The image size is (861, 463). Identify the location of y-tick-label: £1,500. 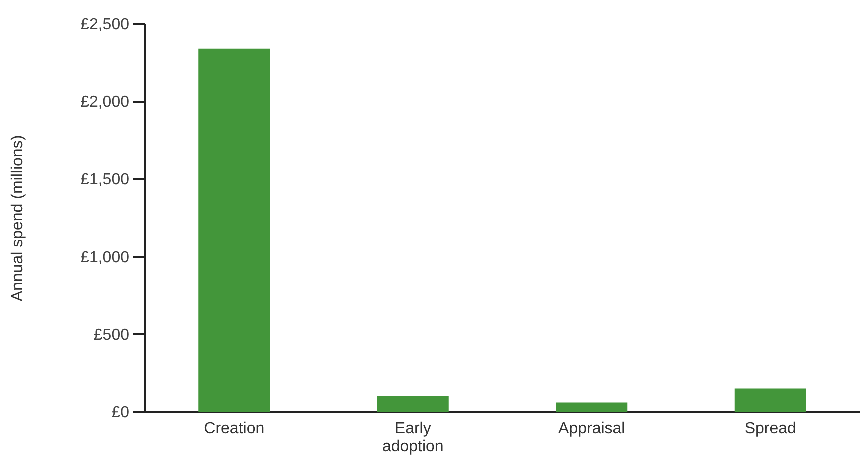
(105, 180).